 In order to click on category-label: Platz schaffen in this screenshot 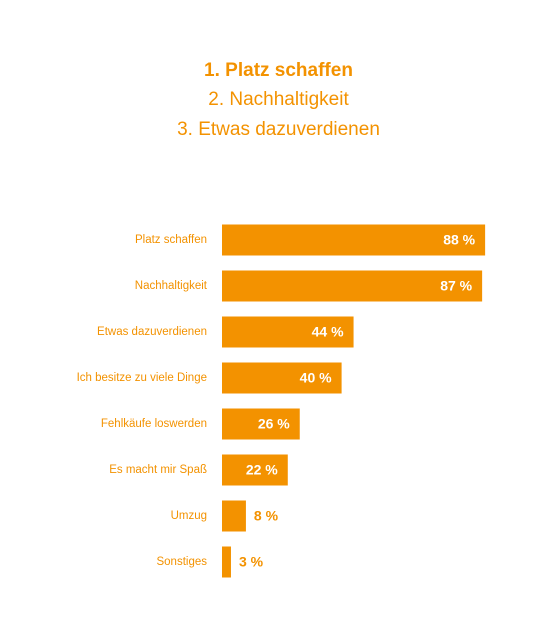, I will do `click(171, 240)`.